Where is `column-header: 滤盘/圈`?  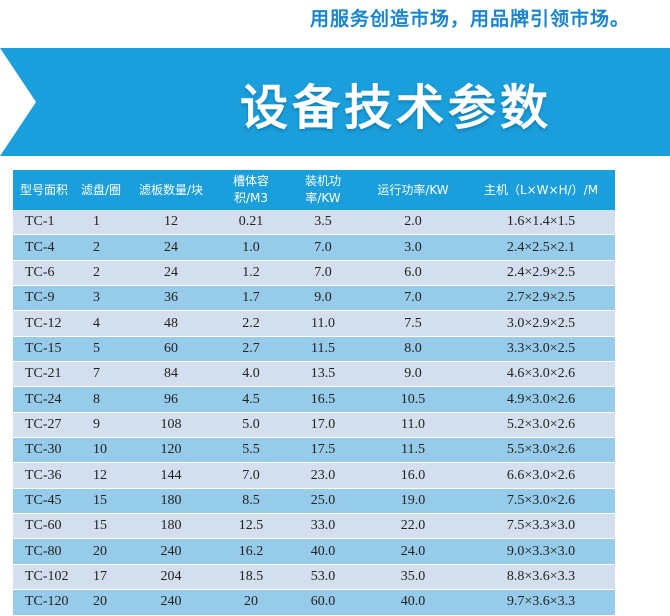 column-header: 滤盘/圈 is located at coordinates (101, 190).